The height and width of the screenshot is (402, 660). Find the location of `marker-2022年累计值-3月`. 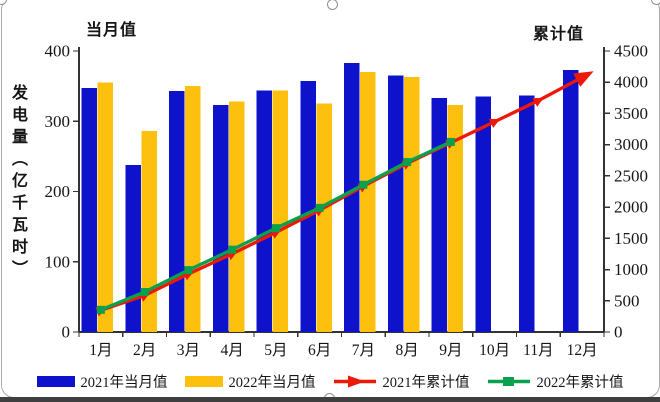

marker-2022年累计值-3月 is located at coordinates (188, 270).